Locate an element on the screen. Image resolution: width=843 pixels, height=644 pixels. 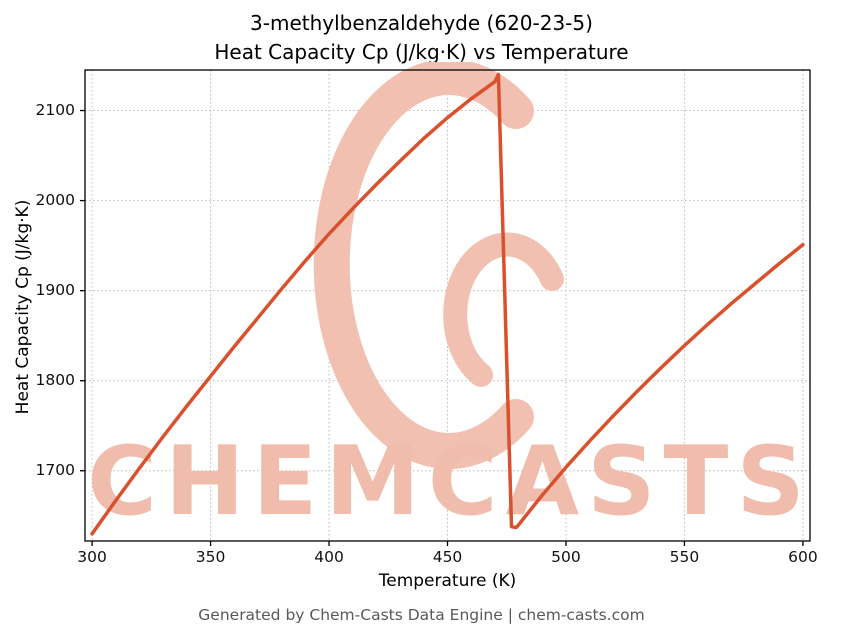
x-tick-label: 450 is located at coordinates (447, 557).